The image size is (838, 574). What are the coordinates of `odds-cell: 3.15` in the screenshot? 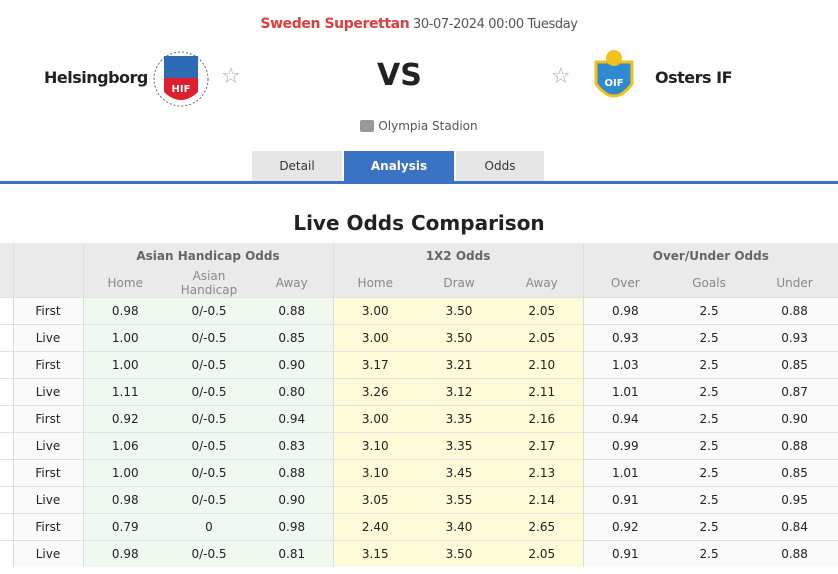 It's located at (375, 553).